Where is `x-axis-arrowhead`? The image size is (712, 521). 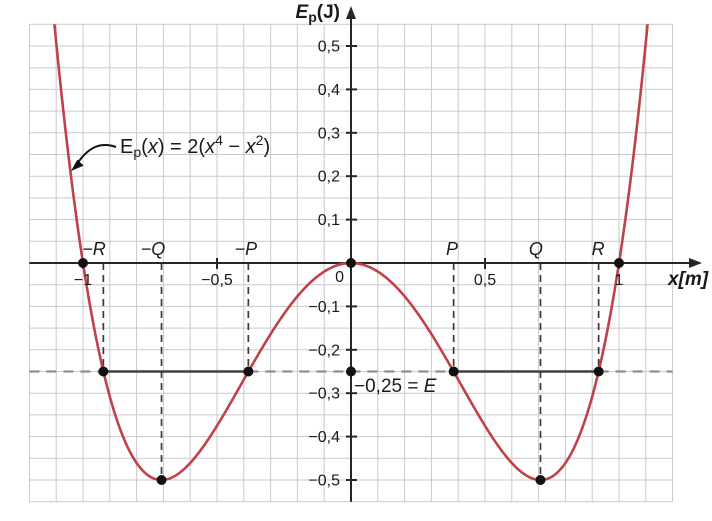
x-axis-arrowhead is located at coordinates (695, 263).